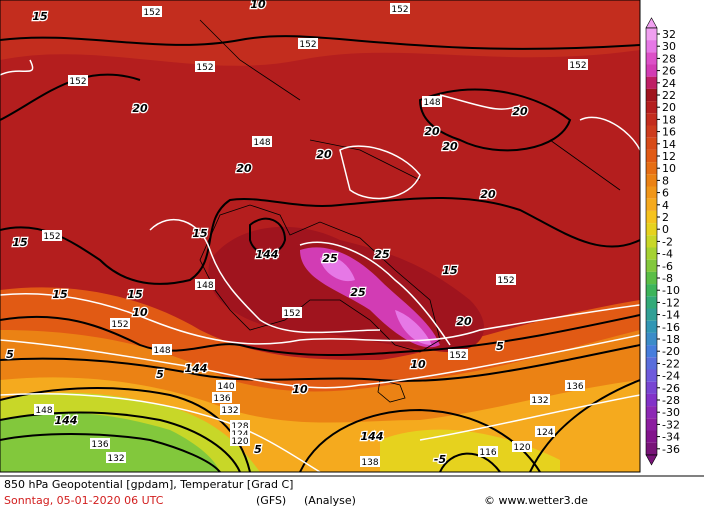 This screenshot has width=704, height=517. I want to click on colorbar-top, so click(651, 23).